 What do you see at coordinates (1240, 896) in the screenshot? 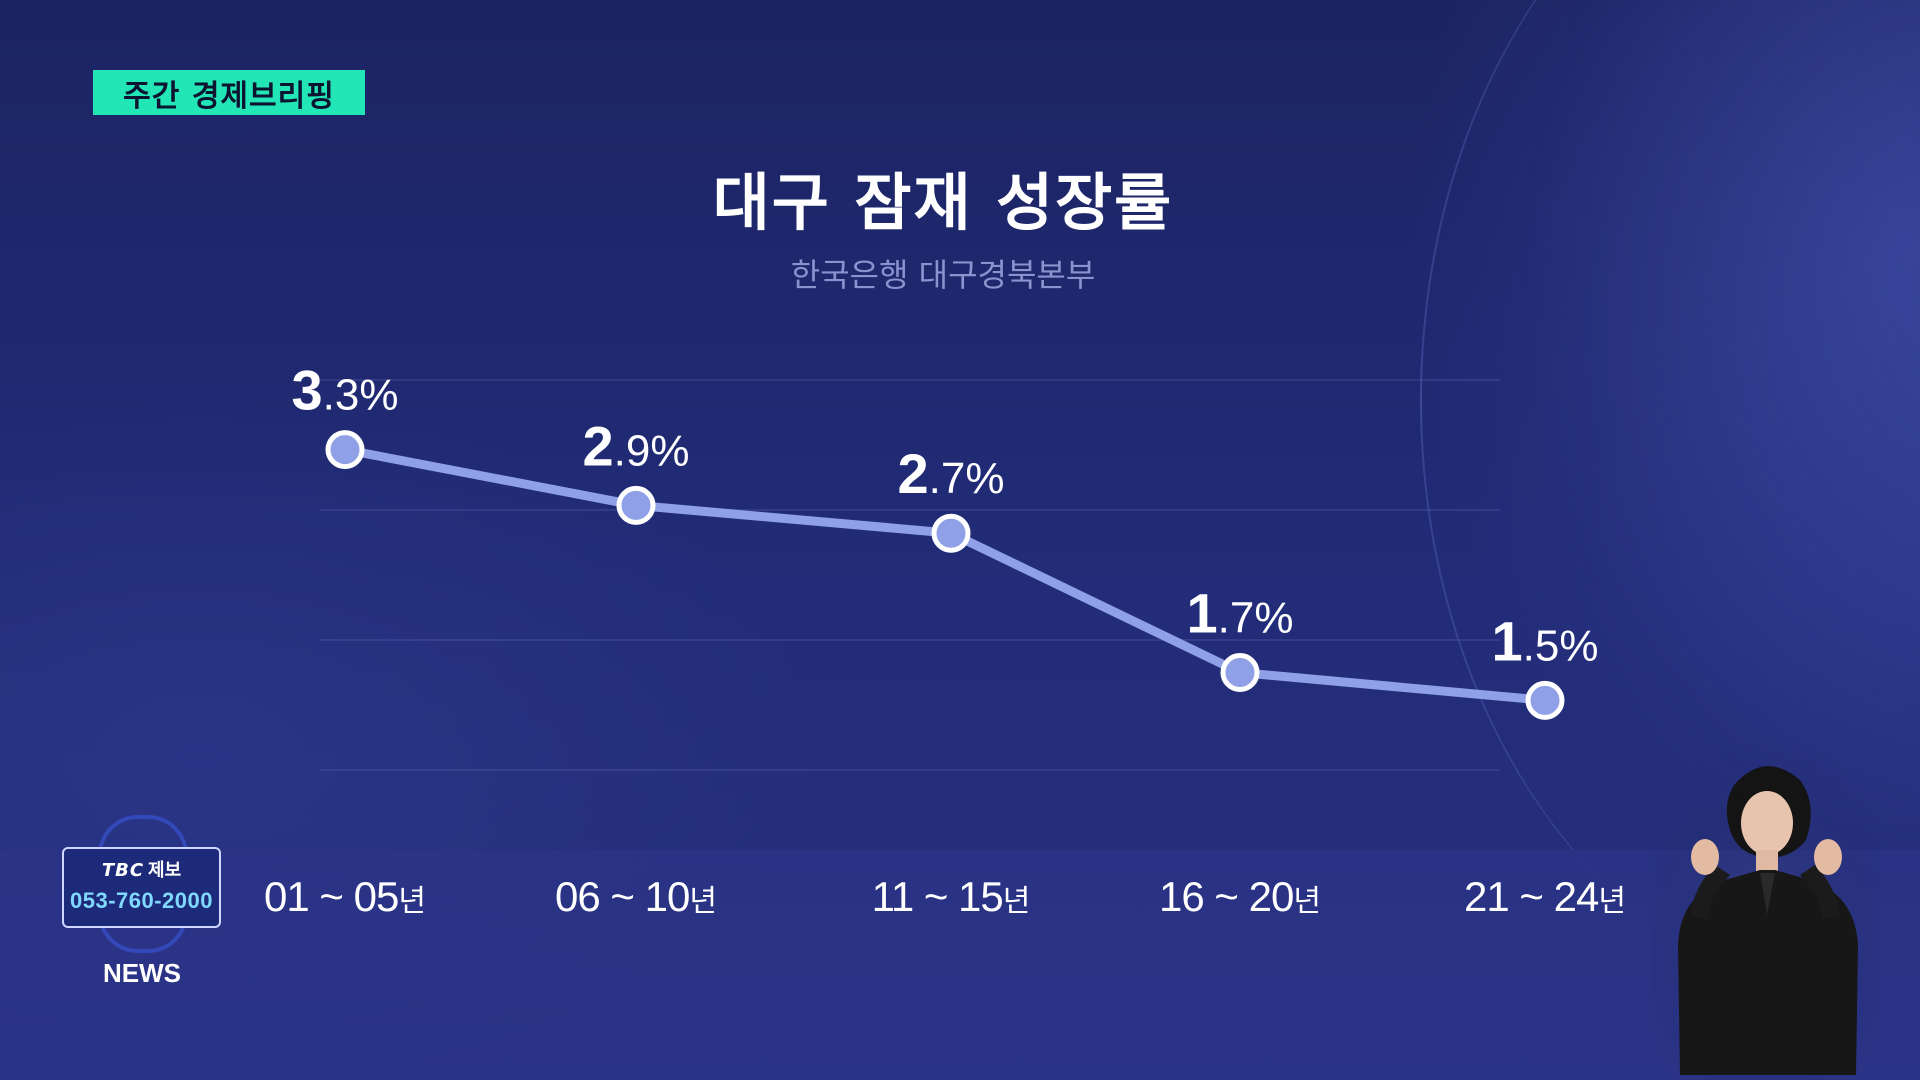
I see `x-tick-label: 16 ~ 20년` at bounding box center [1240, 896].